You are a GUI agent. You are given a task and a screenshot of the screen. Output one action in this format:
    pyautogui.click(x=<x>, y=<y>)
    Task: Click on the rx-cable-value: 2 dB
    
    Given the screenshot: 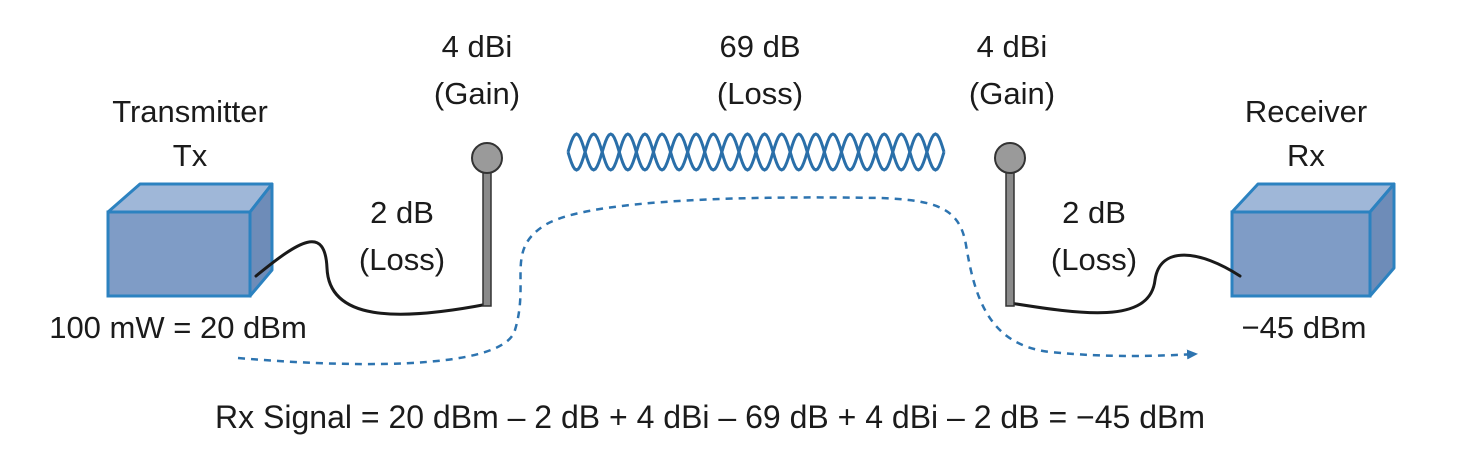 What is the action you would take?
    pyautogui.click(x=1094, y=212)
    